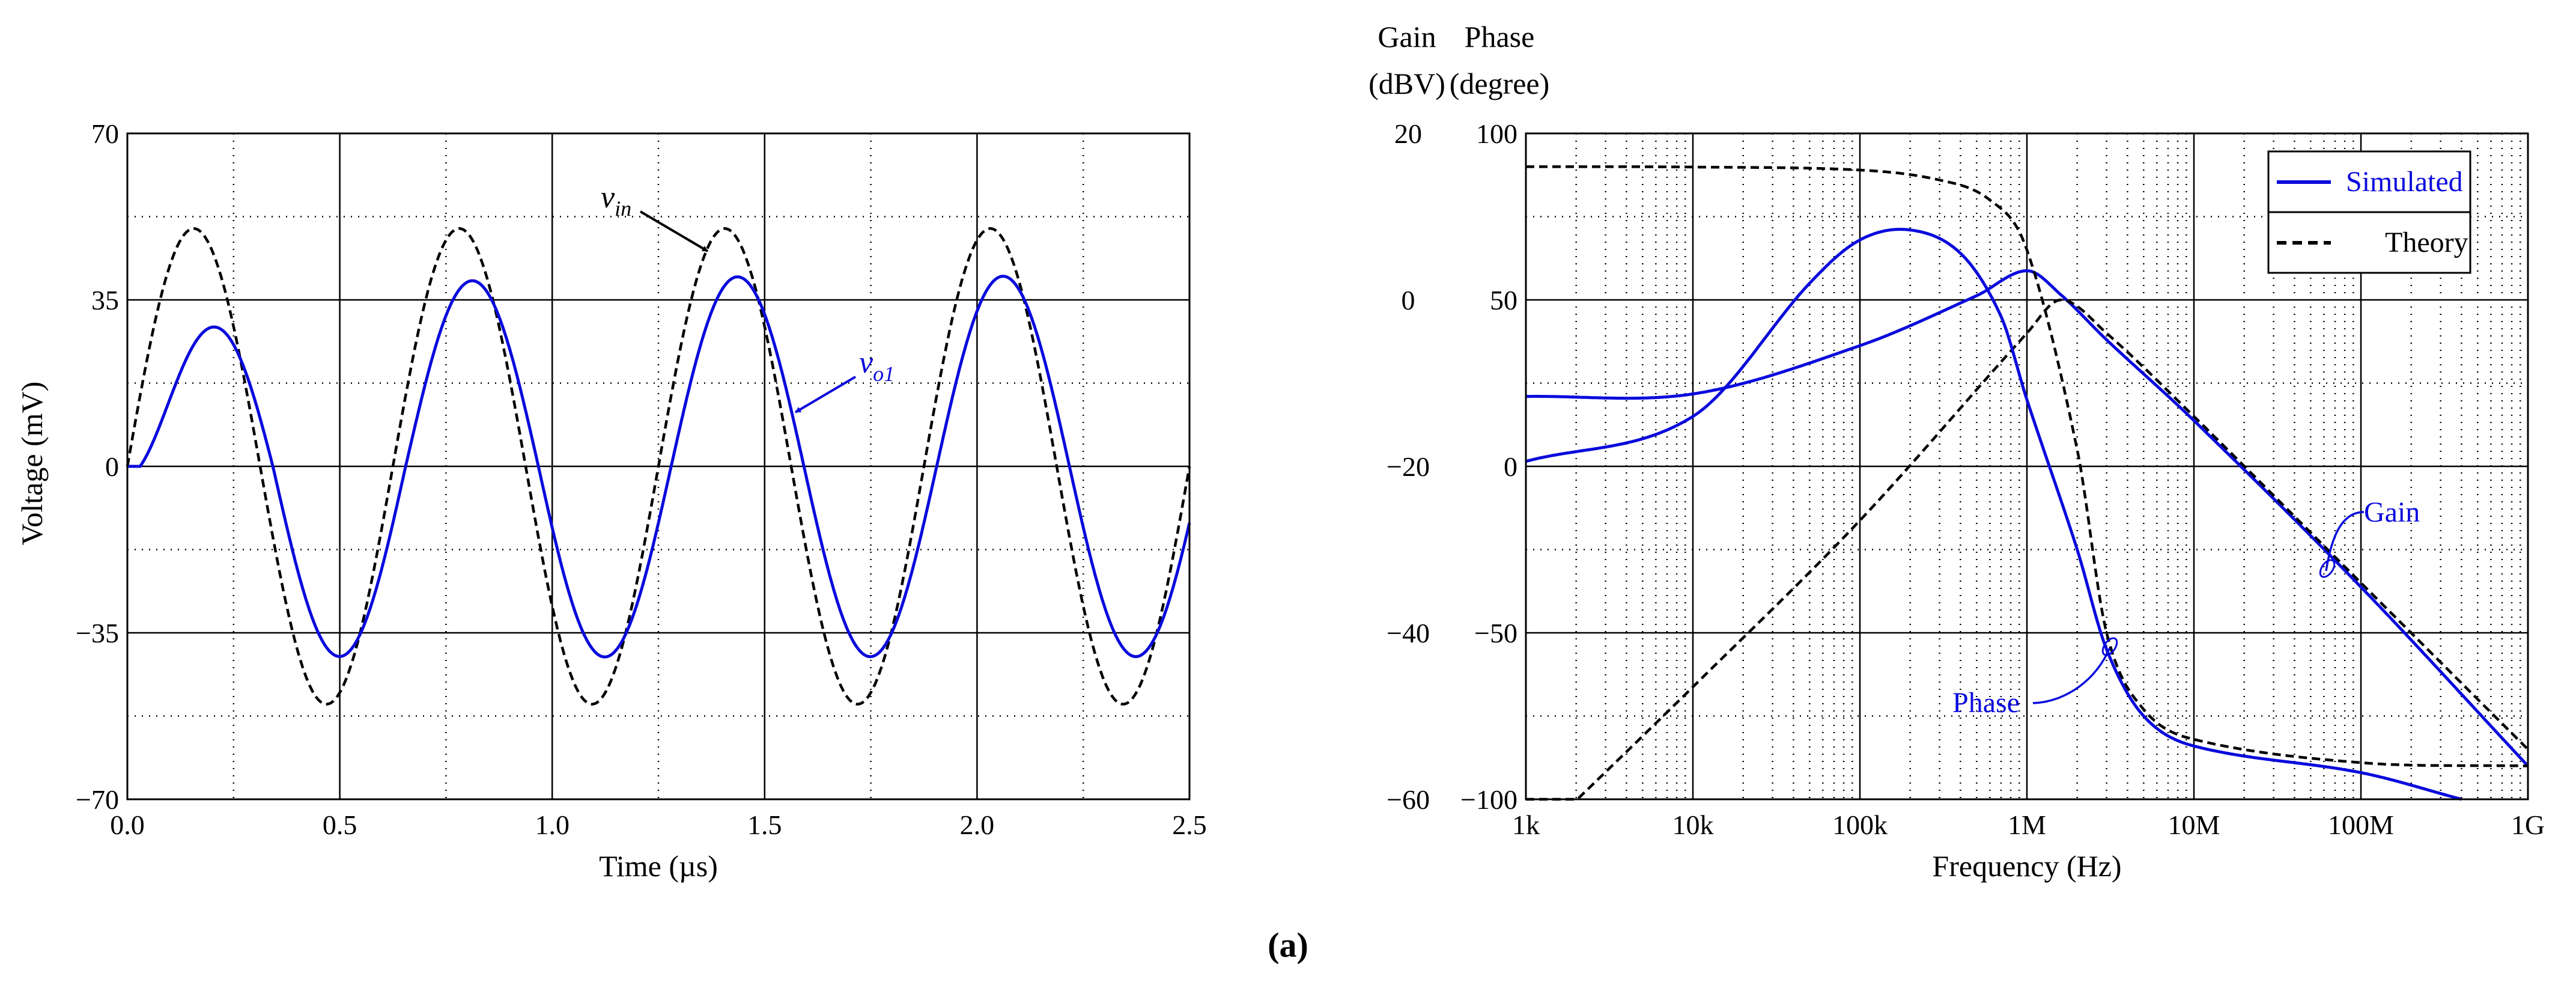 This screenshot has width=2576, height=997. Describe the element at coordinates (826, 394) in the screenshot. I see `vo1-annotation-arrow` at that location.